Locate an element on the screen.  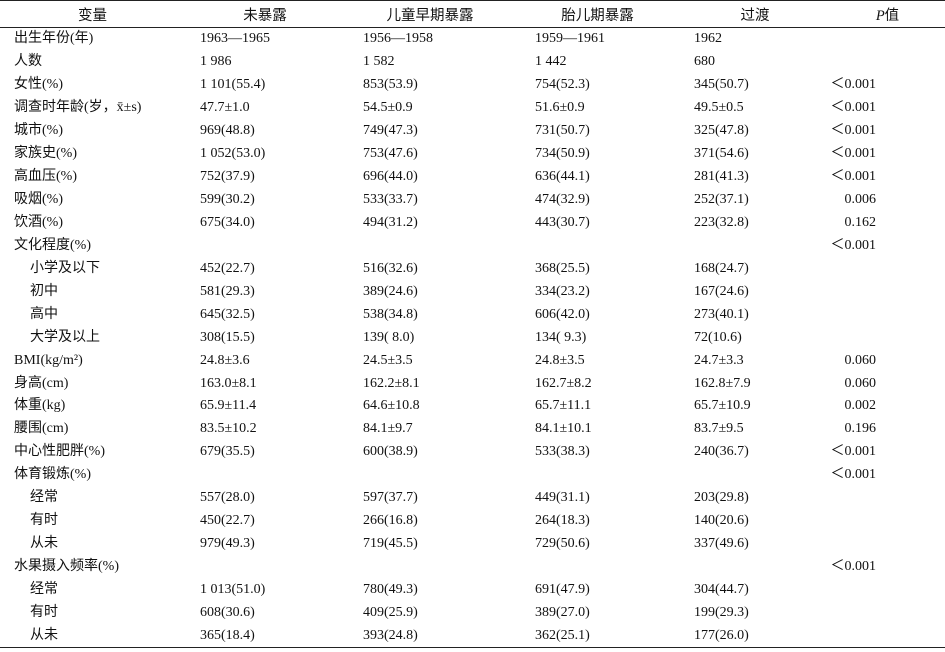
cell-unexposed: 1963—1965 is located at coordinates (235, 39).